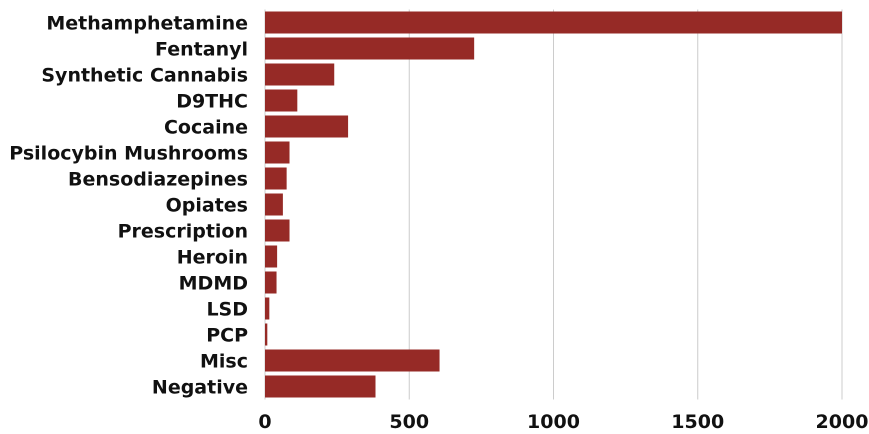 The width and height of the screenshot is (869, 434). Describe the element at coordinates (842, 420) in the screenshot. I see `x-tick-label: 2000` at that location.